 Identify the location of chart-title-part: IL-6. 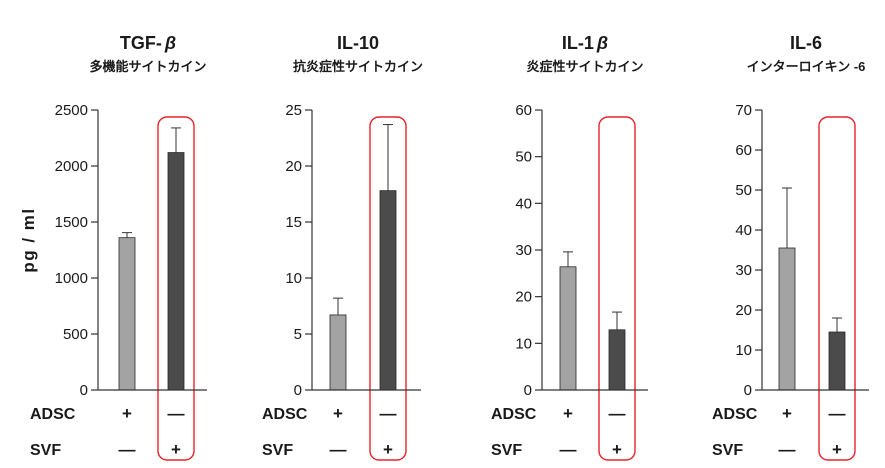
(806, 43).